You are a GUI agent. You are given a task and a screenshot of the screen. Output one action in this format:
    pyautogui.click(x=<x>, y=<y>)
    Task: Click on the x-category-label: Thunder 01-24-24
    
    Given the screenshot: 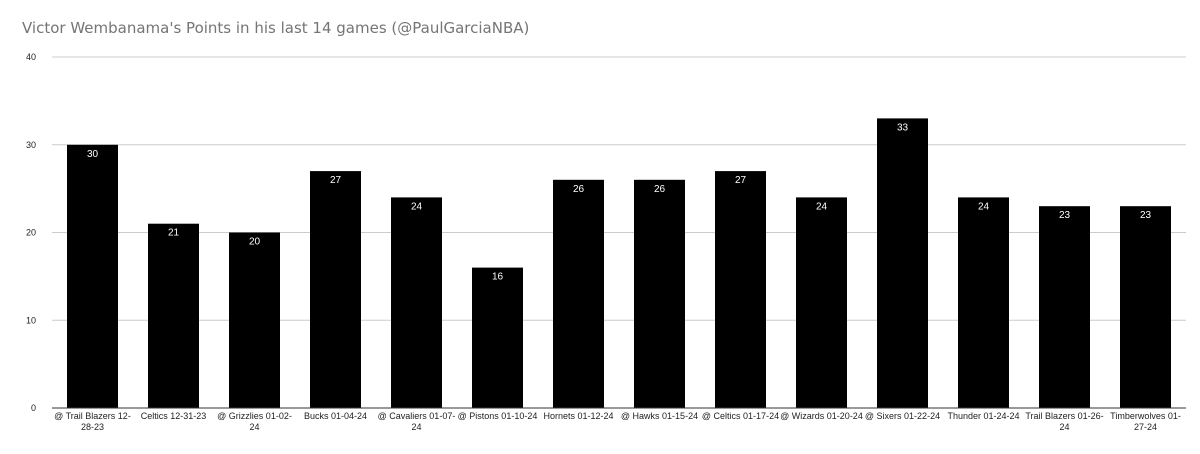 What is the action you would take?
    pyautogui.click(x=983, y=416)
    